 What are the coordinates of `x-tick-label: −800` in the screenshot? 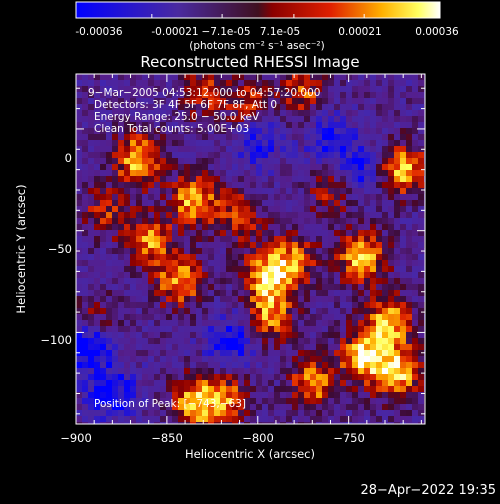 It's located at (258, 438).